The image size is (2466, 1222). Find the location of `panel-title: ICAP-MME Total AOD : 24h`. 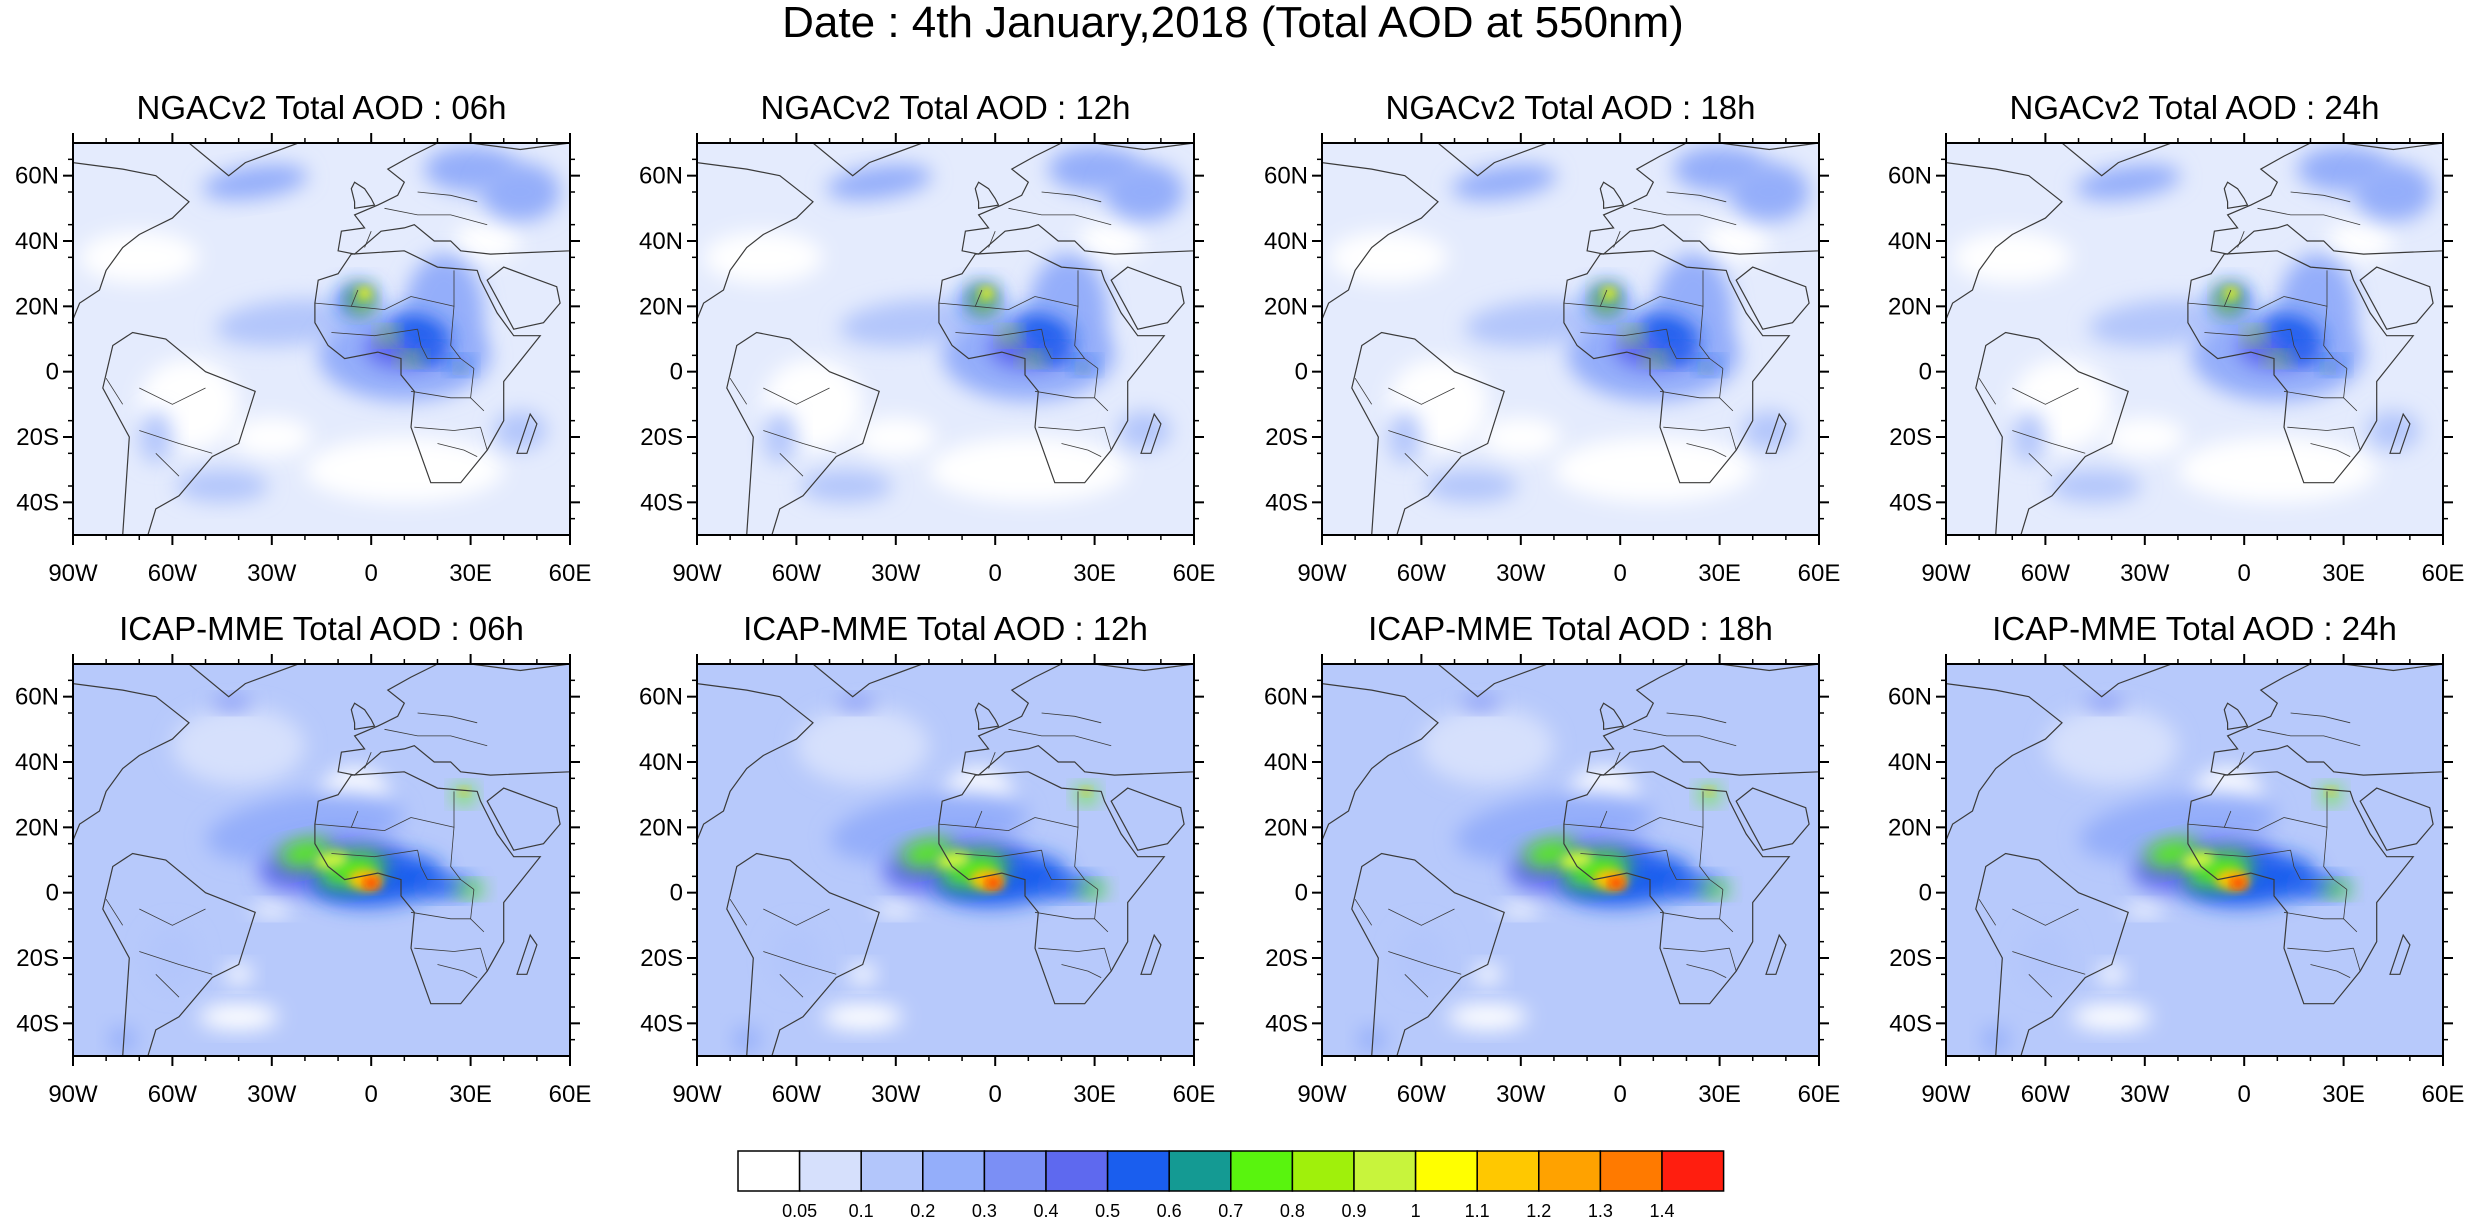

panel-title: ICAP-MME Total AOD : 24h is located at coordinates (2194, 628).